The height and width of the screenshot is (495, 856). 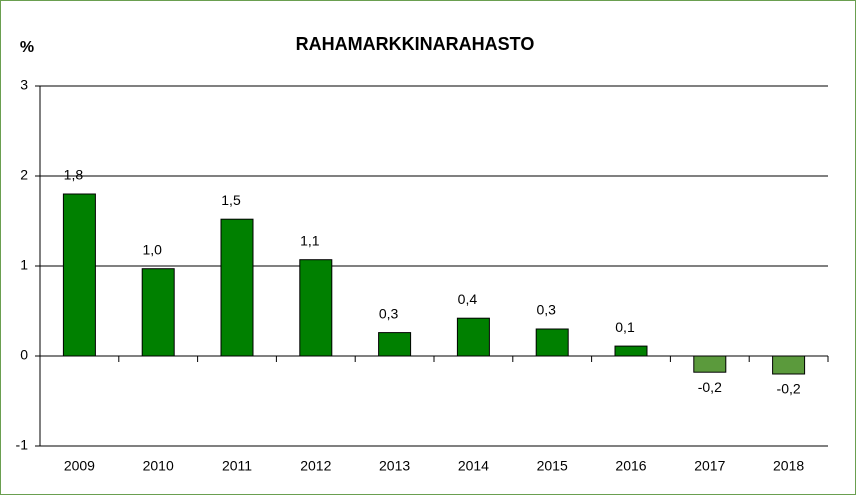 What do you see at coordinates (468, 299) in the screenshot?
I see `value-label: 0,4` at bounding box center [468, 299].